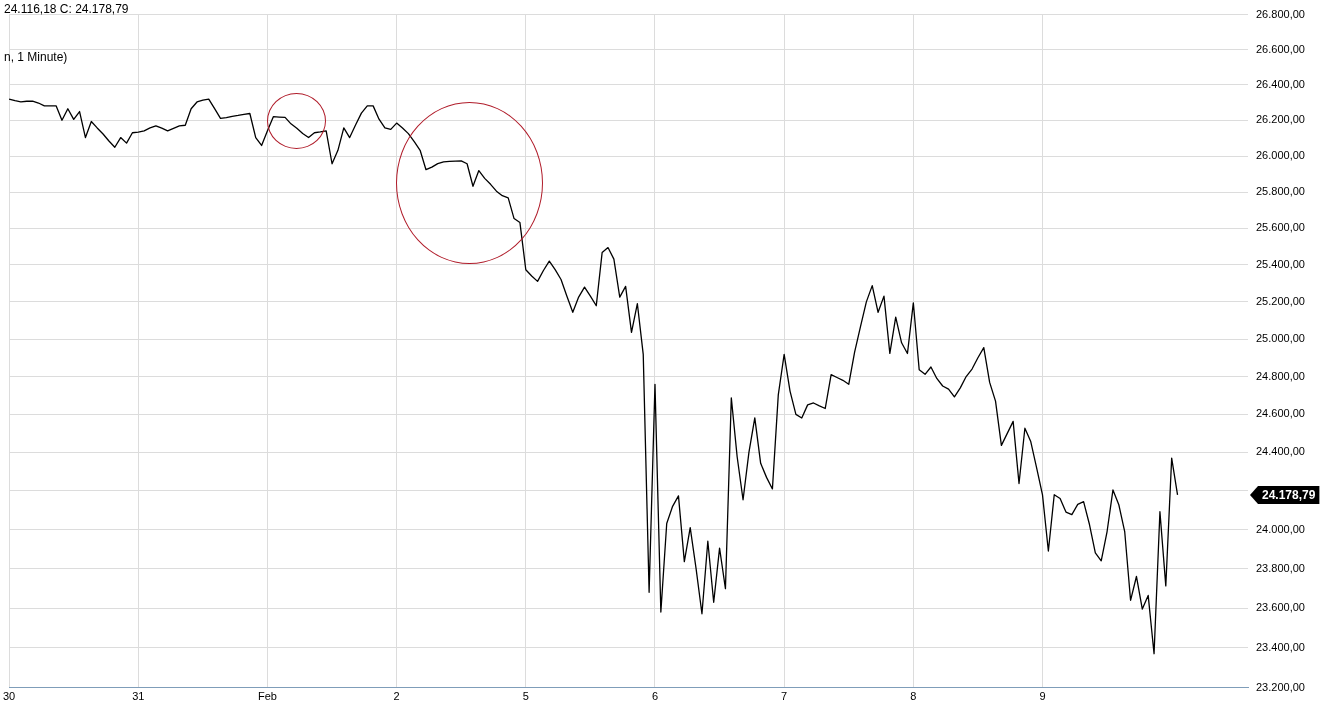 This screenshot has height=707, width=1328. I want to click on y-tick-label: 24.600,00, so click(1280, 413).